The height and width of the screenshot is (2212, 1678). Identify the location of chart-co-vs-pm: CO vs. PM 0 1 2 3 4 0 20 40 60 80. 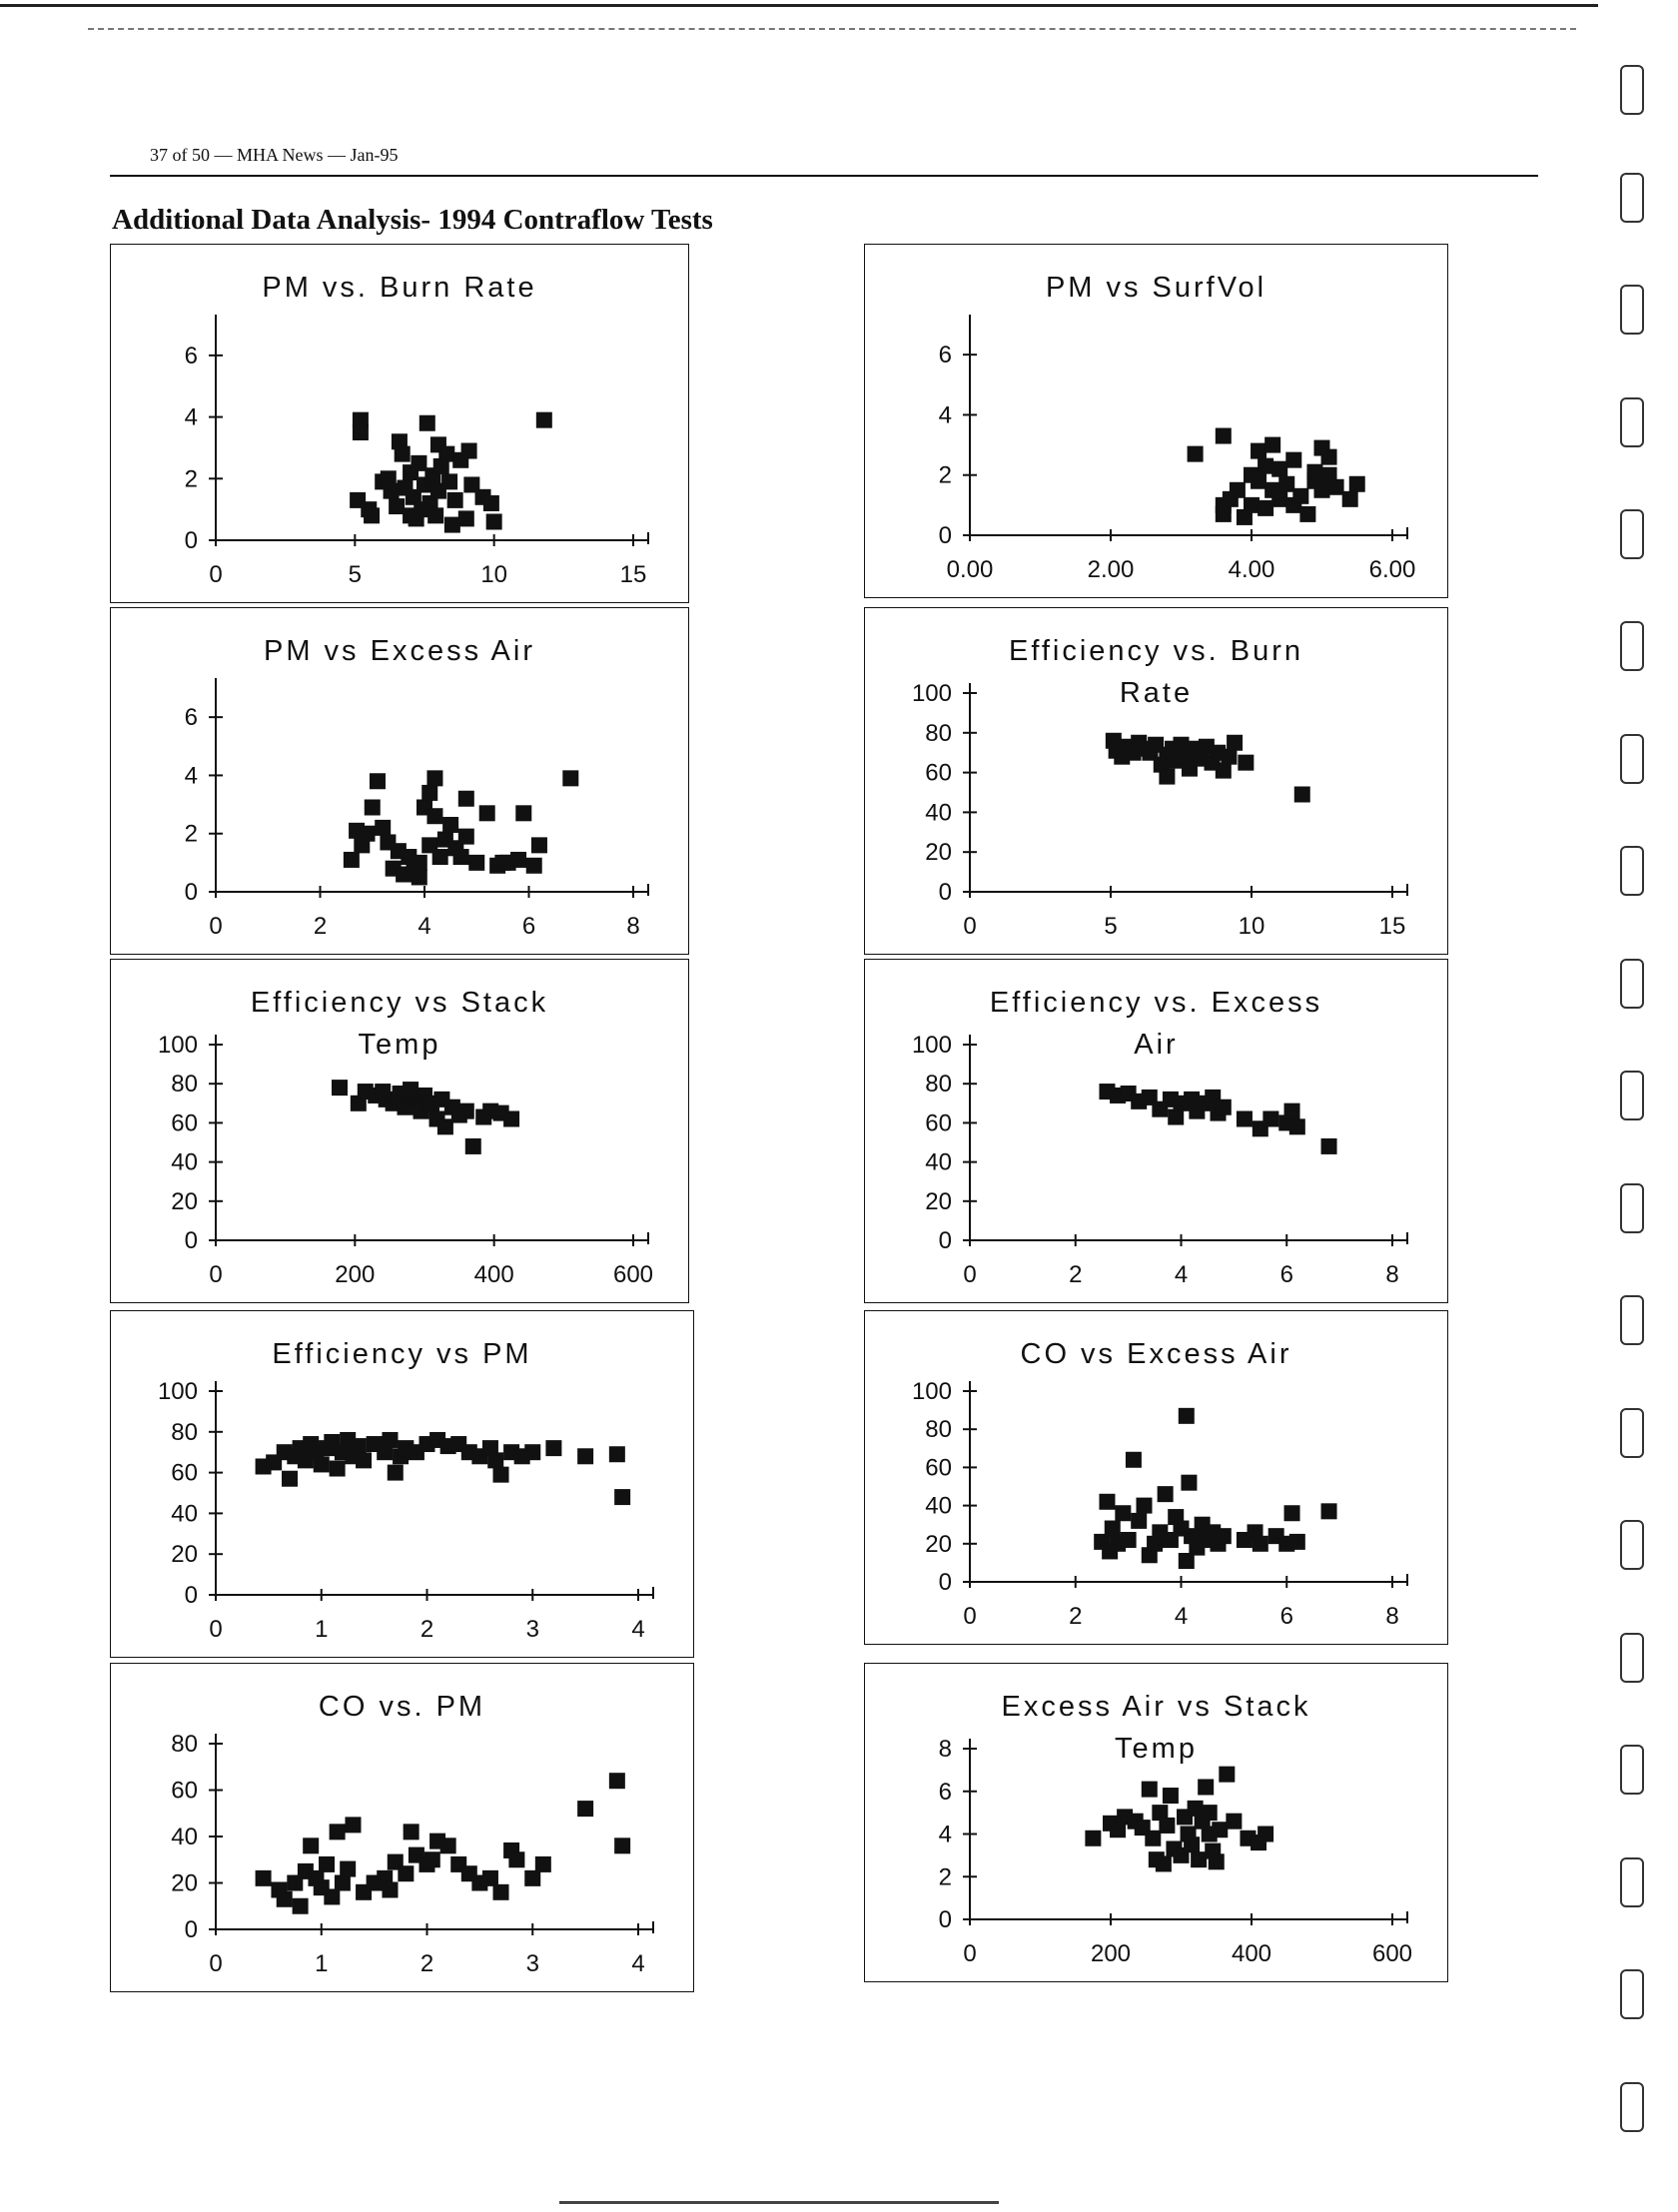
(402, 1827).